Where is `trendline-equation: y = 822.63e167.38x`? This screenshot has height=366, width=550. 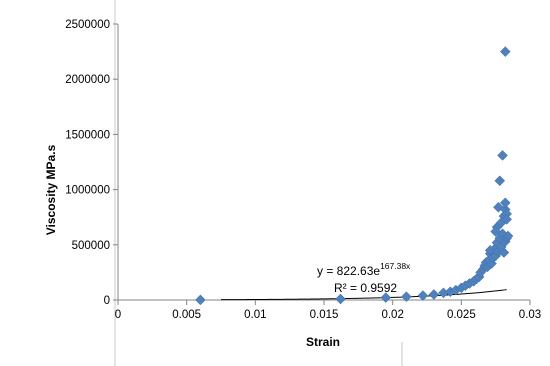 trendline-equation: y = 822.63e167.38x is located at coordinates (364, 269).